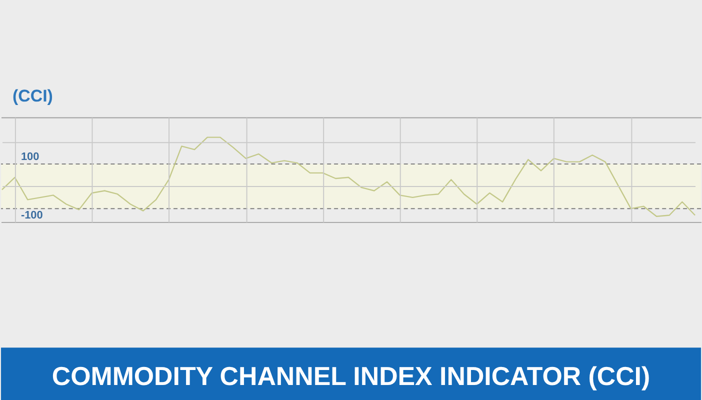 This screenshot has width=702, height=400. What do you see at coordinates (351, 376) in the screenshot?
I see `text: COMMODITY CHANNEL INDEX INDICATOR (CCI)` at bounding box center [351, 376].